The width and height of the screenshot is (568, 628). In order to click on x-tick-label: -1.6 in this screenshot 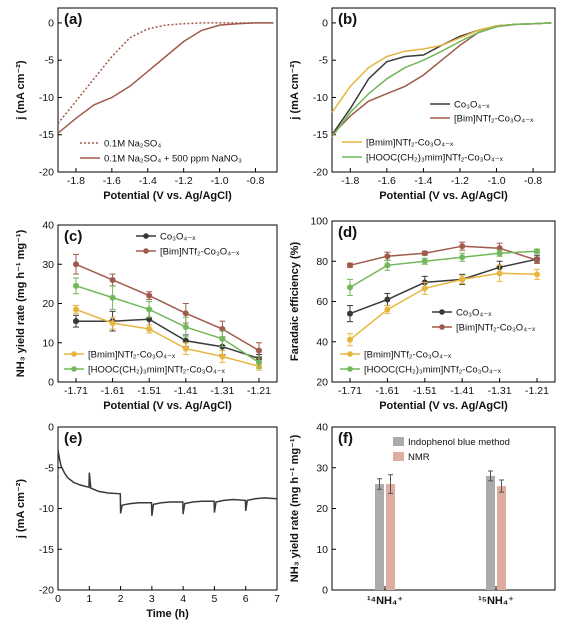, I will do `click(387, 181)`.